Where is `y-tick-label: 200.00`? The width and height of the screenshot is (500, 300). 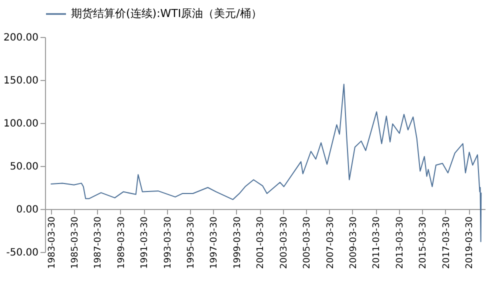
y-tick-label: 200.00 is located at coordinates (21, 38).